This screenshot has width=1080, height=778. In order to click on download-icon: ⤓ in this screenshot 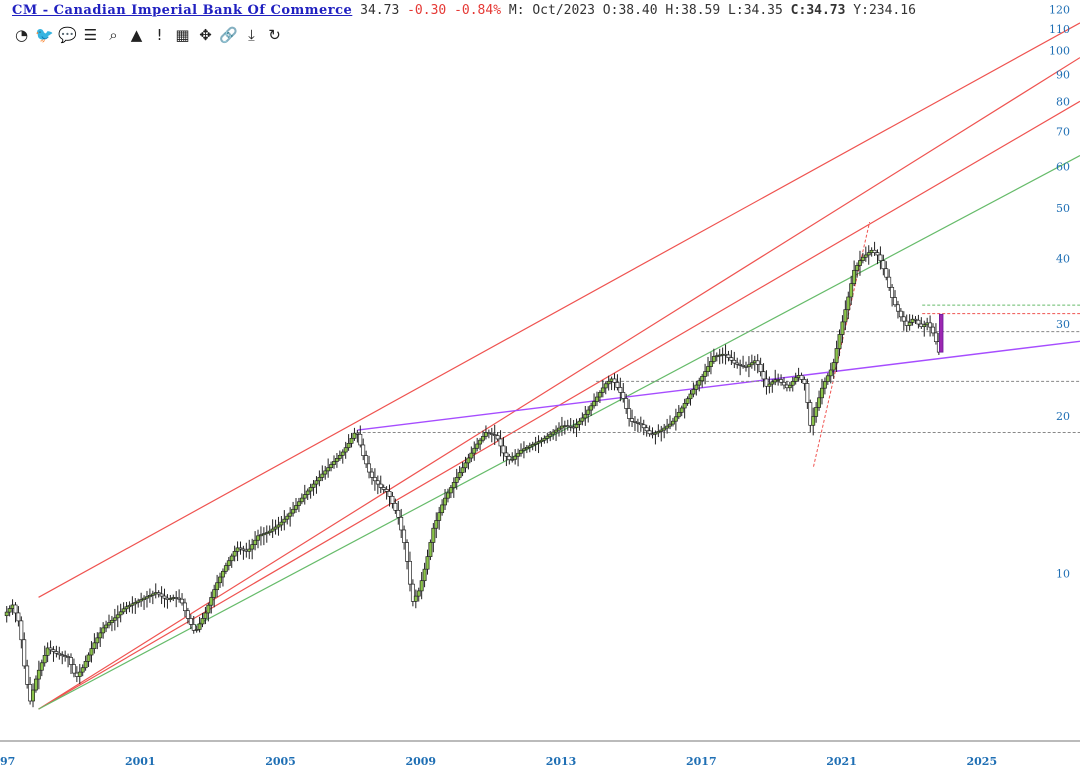, I will do `click(251, 34)`.